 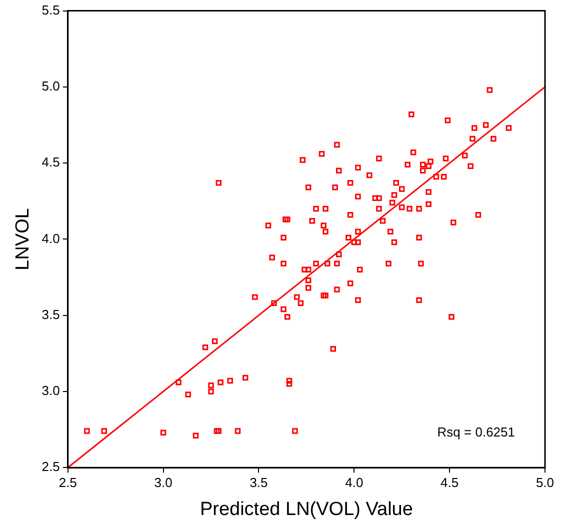 What do you see at coordinates (306, 509) in the screenshot?
I see `x-axis-title: Predicted LN(VOL) Value` at bounding box center [306, 509].